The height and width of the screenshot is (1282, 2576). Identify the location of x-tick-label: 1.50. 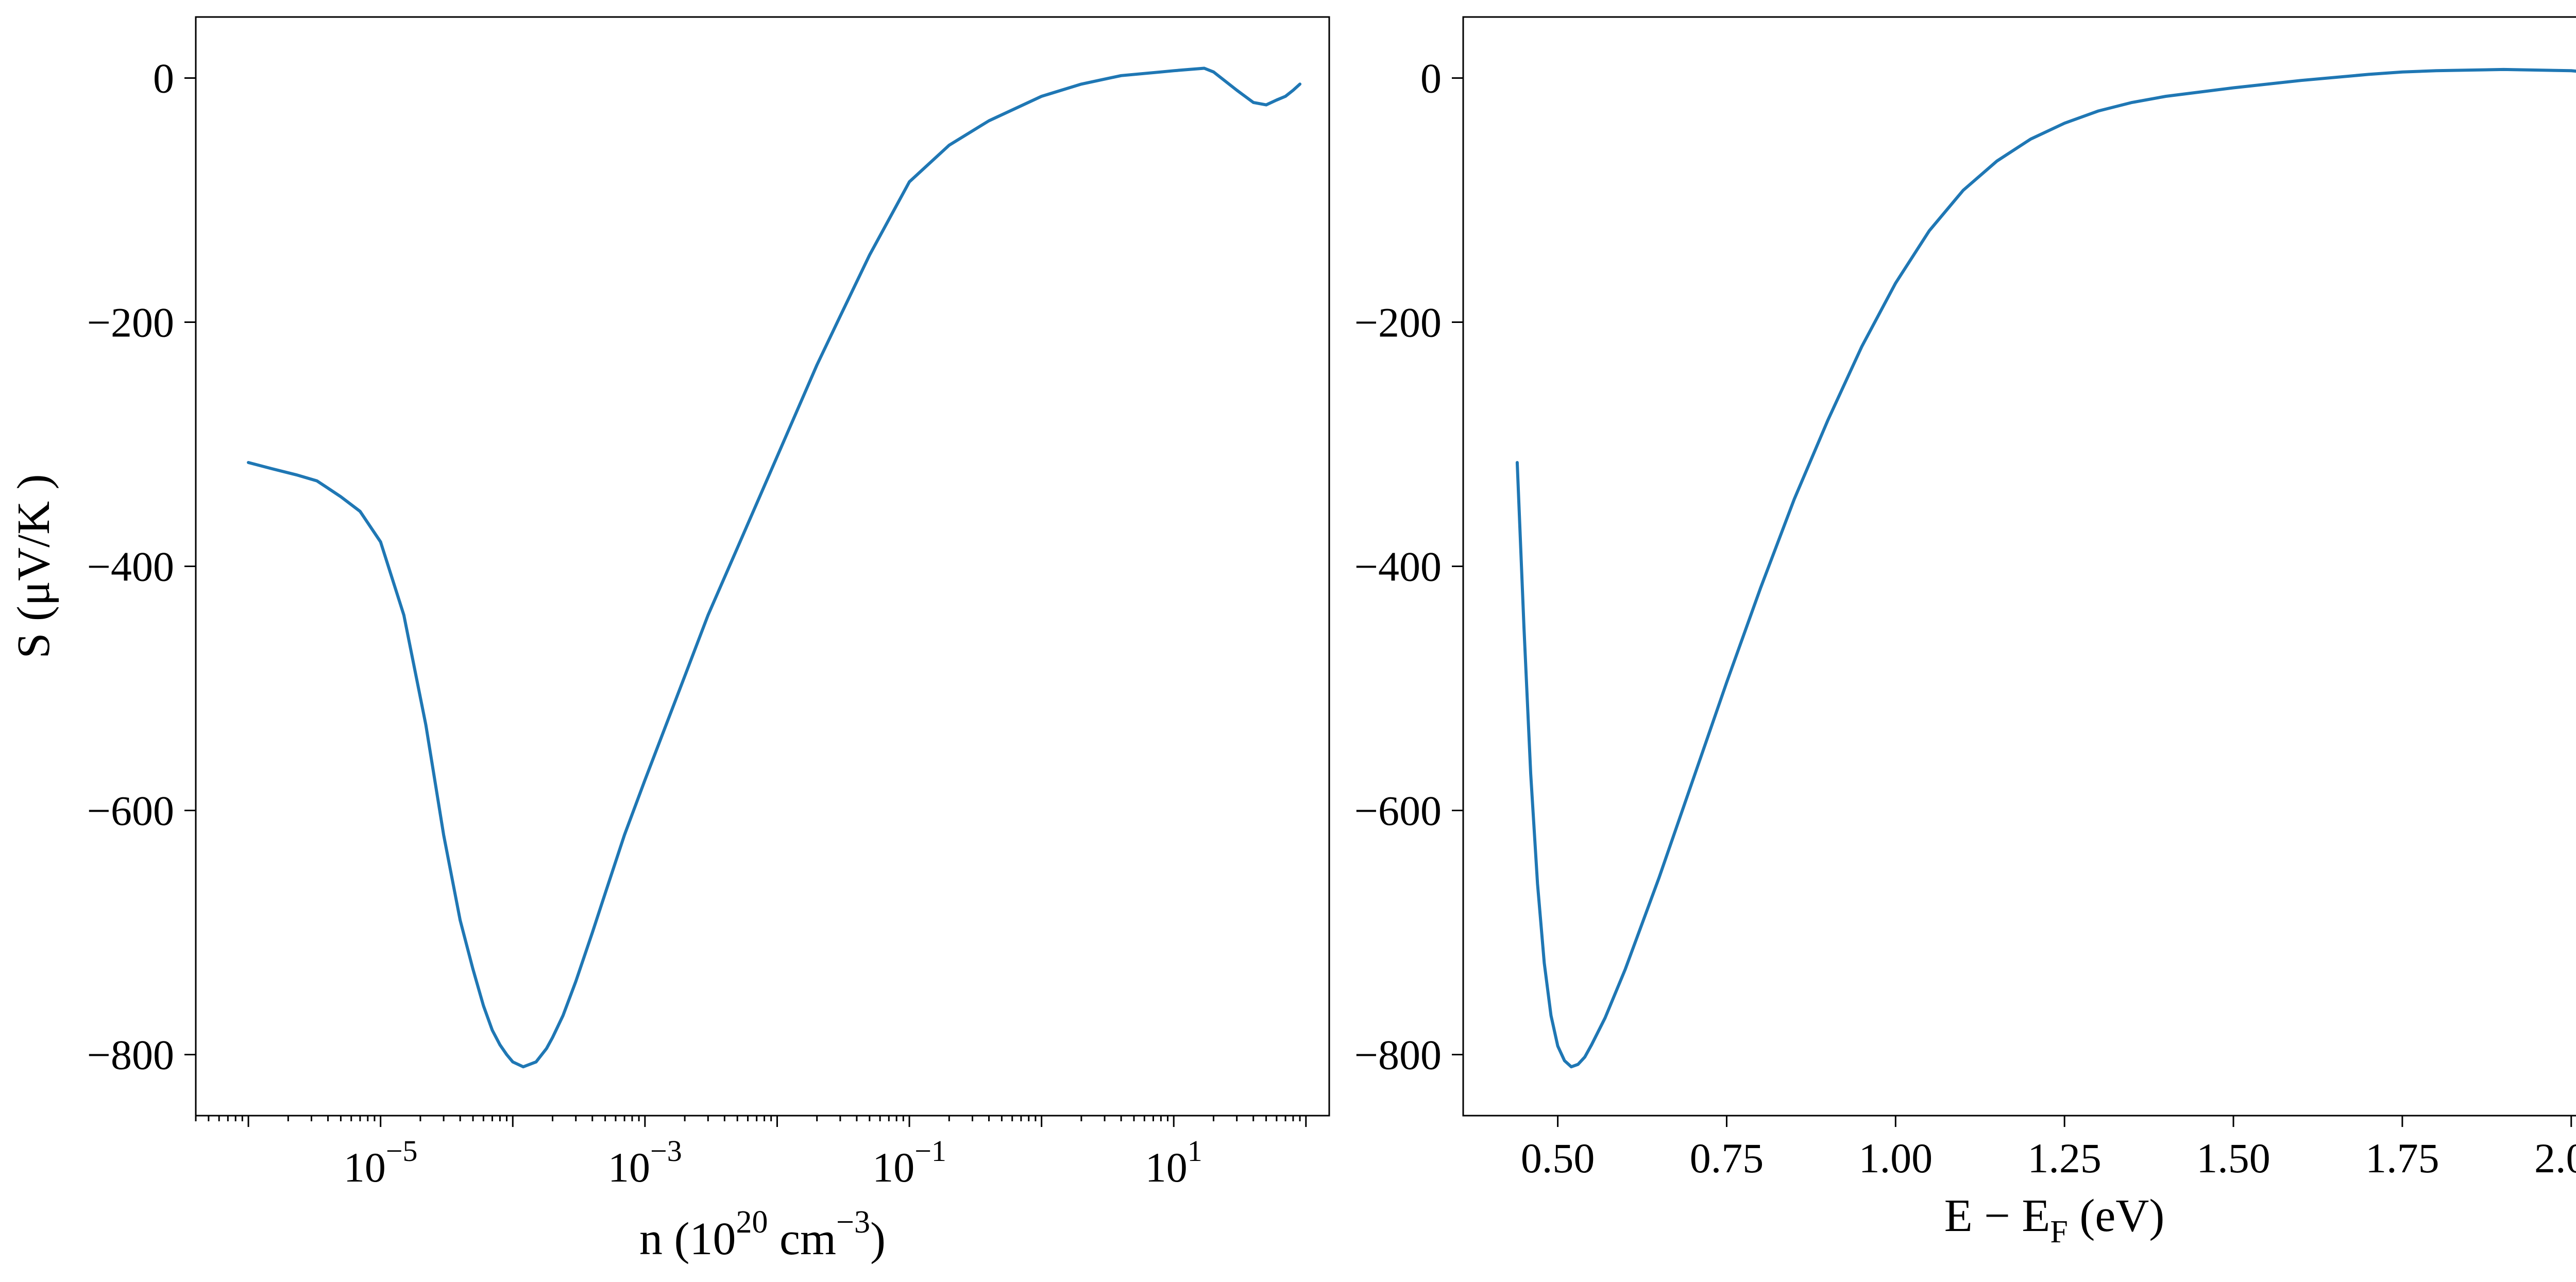
(2233, 1158).